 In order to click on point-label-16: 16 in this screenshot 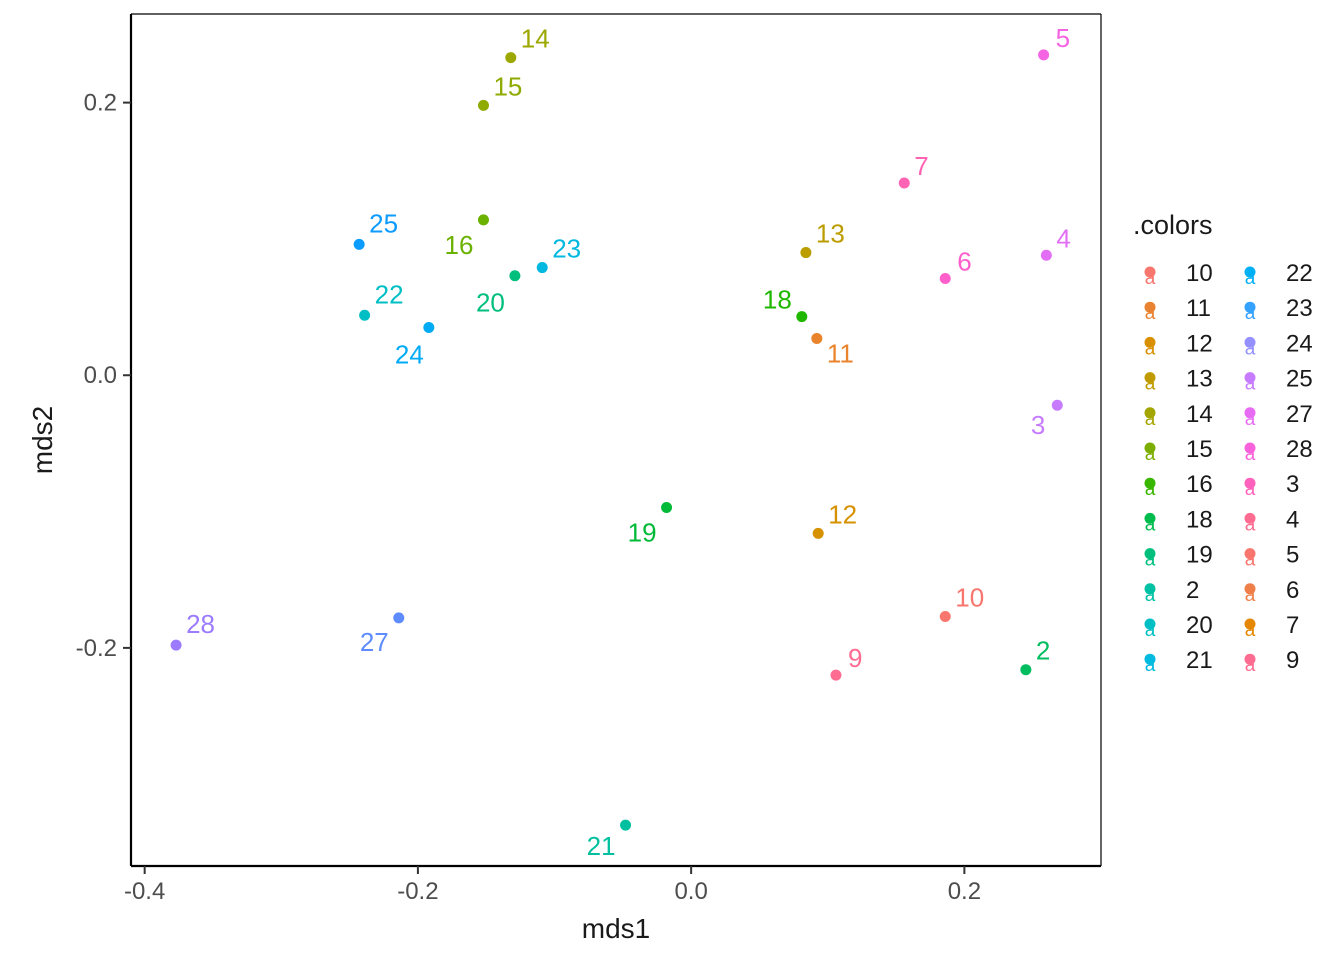, I will do `click(459, 245)`.